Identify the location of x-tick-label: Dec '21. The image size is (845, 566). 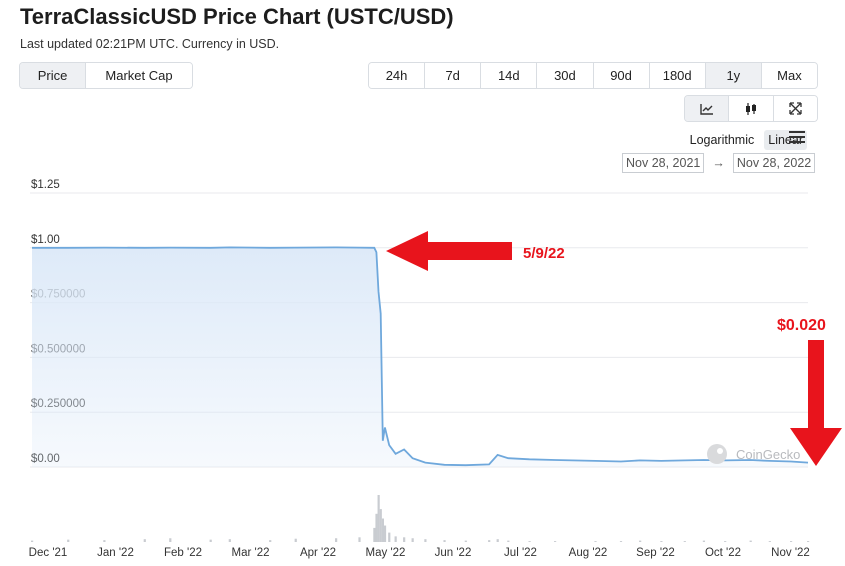
(48, 553).